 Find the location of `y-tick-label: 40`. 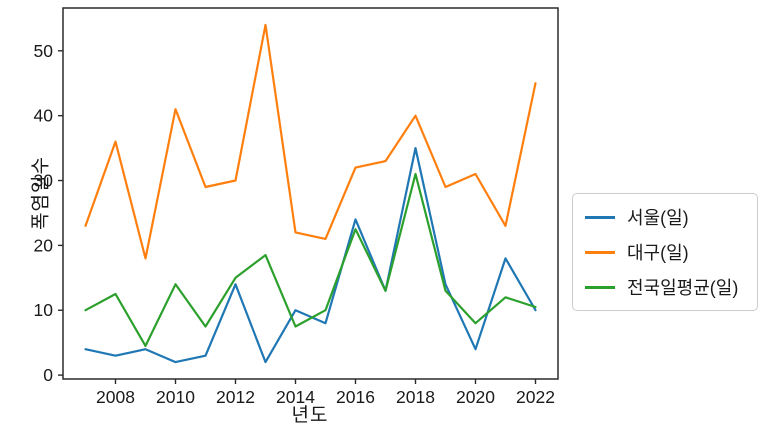

y-tick-label: 40 is located at coordinates (44, 116).